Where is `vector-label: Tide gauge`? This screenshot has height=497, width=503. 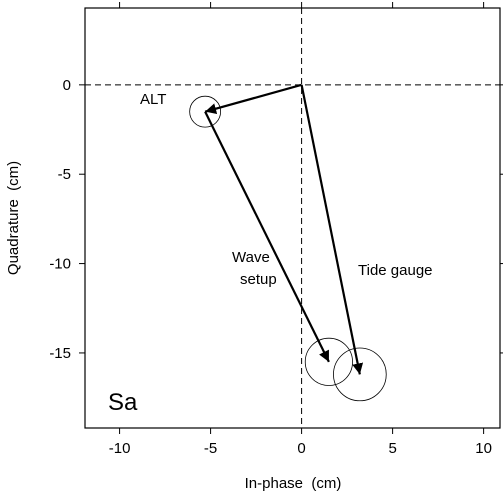
vector-label: Tide gauge is located at coordinates (395, 270).